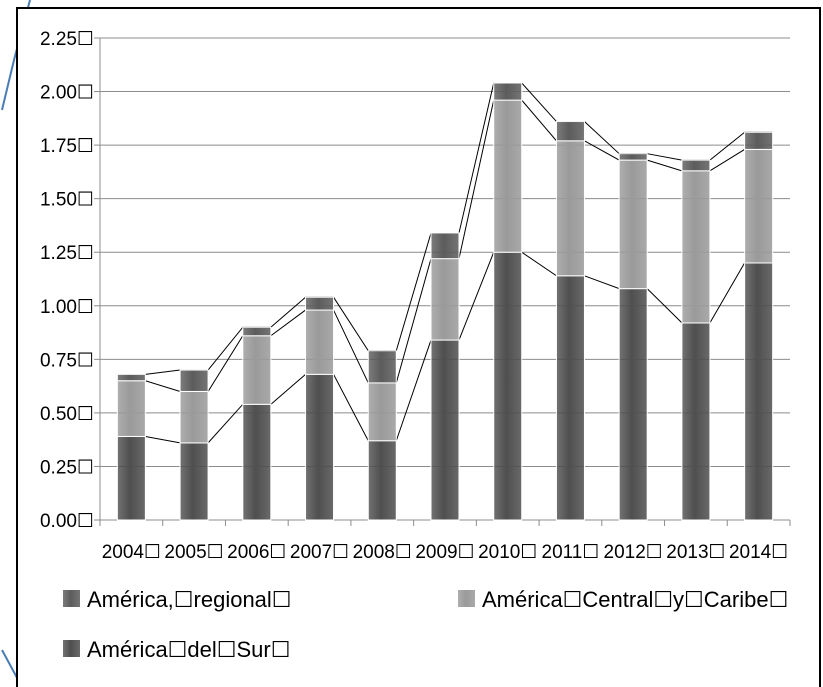 The height and width of the screenshot is (687, 823). What do you see at coordinates (319, 552) in the screenshot?
I see `x-tick-label: 2007☐` at bounding box center [319, 552].